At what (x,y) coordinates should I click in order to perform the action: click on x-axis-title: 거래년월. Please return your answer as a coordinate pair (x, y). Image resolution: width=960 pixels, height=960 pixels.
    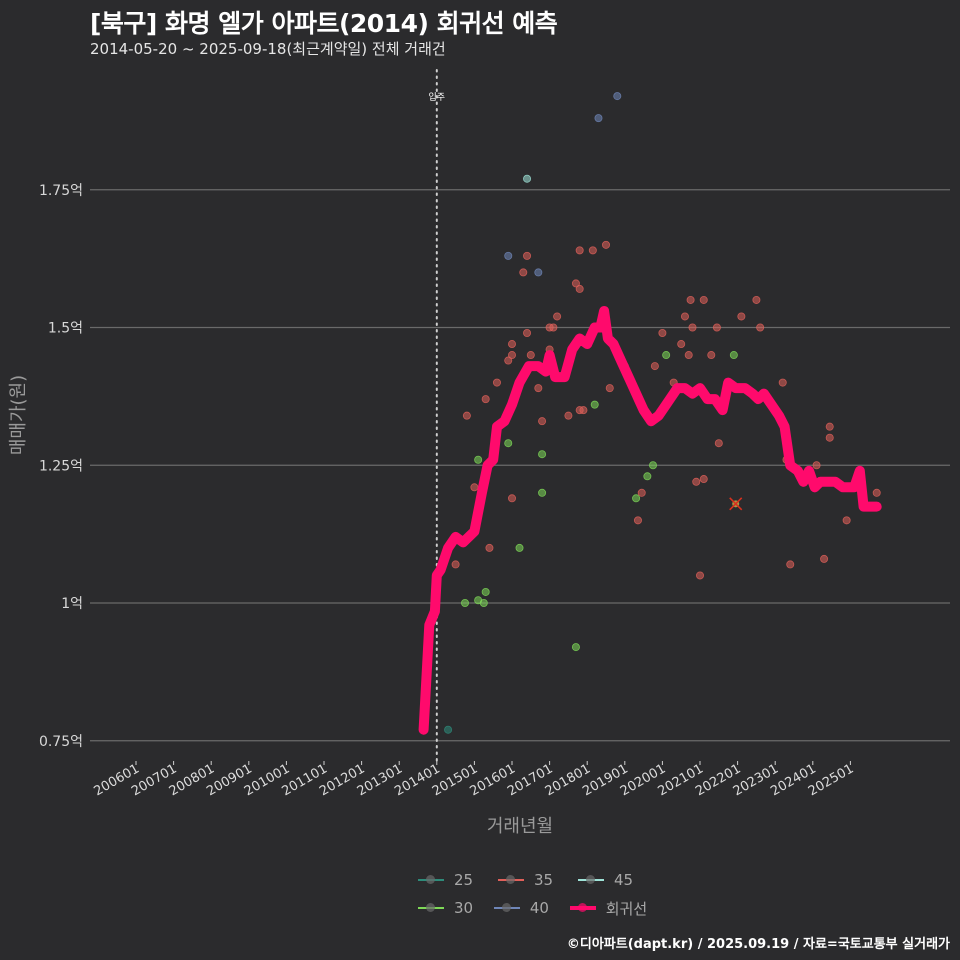
    Looking at the image, I should click on (520, 826).